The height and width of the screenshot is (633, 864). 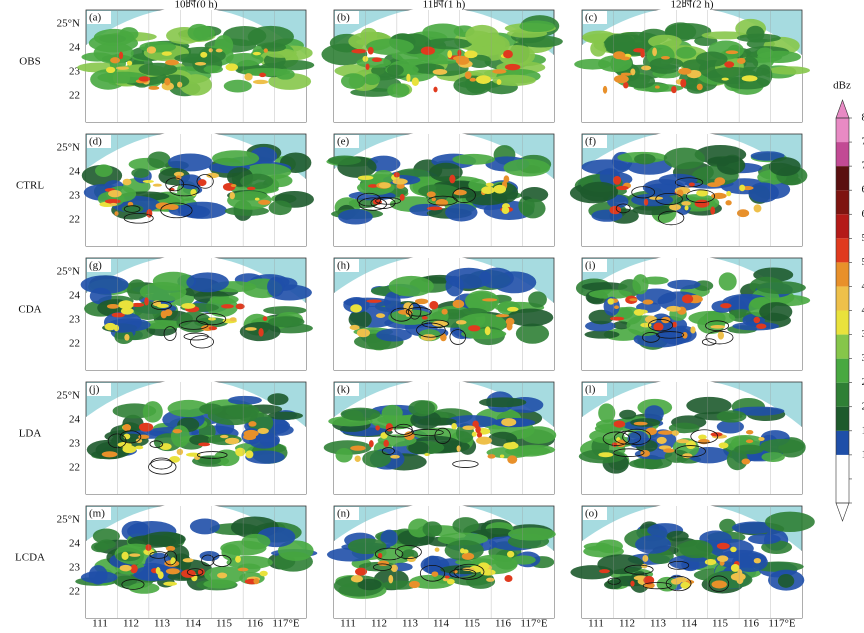 What do you see at coordinates (75, 320) in the screenshot?
I see `lat-label: 23` at bounding box center [75, 320].